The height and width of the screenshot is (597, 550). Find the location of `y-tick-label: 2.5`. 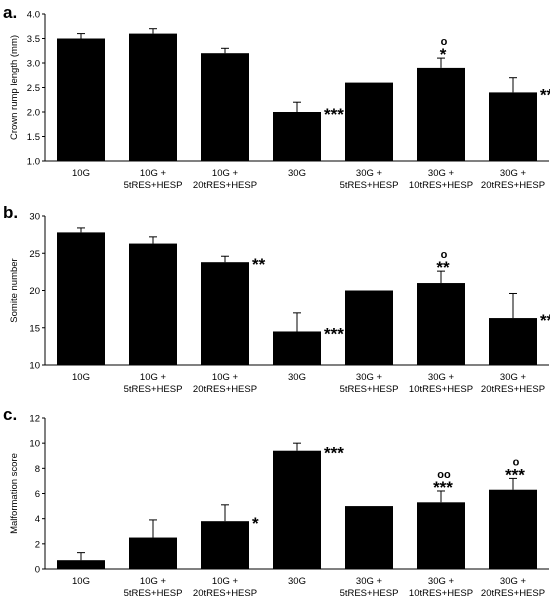

y-tick-label: 2.5 is located at coordinates (33, 88).